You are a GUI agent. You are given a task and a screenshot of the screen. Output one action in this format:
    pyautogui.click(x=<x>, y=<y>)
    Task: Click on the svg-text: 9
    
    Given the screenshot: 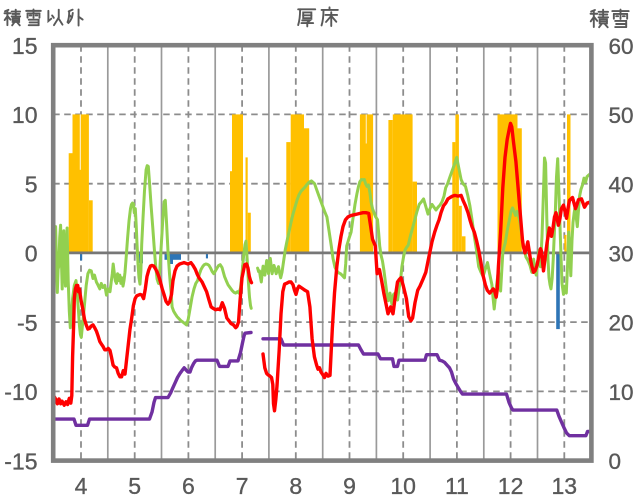 What is the action you would take?
    pyautogui.click(x=349, y=486)
    